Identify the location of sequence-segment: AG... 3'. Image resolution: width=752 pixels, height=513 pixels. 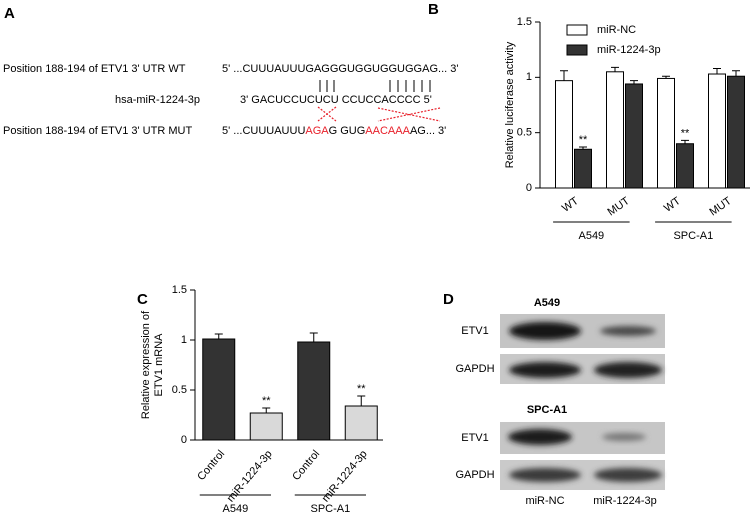
(428, 131).